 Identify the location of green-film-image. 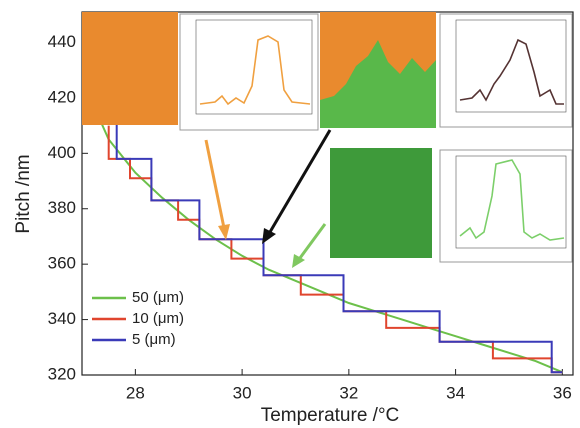
(381, 203).